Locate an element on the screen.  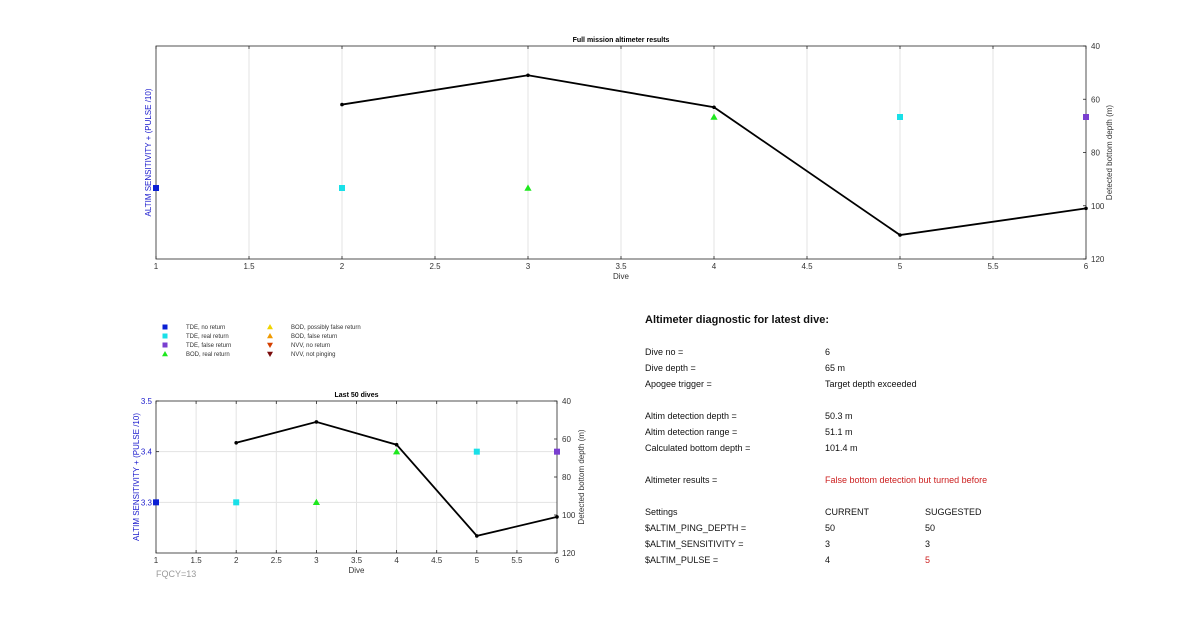
setting-name: $ALTIM_SENSITIVITY = is located at coordinates (694, 544).